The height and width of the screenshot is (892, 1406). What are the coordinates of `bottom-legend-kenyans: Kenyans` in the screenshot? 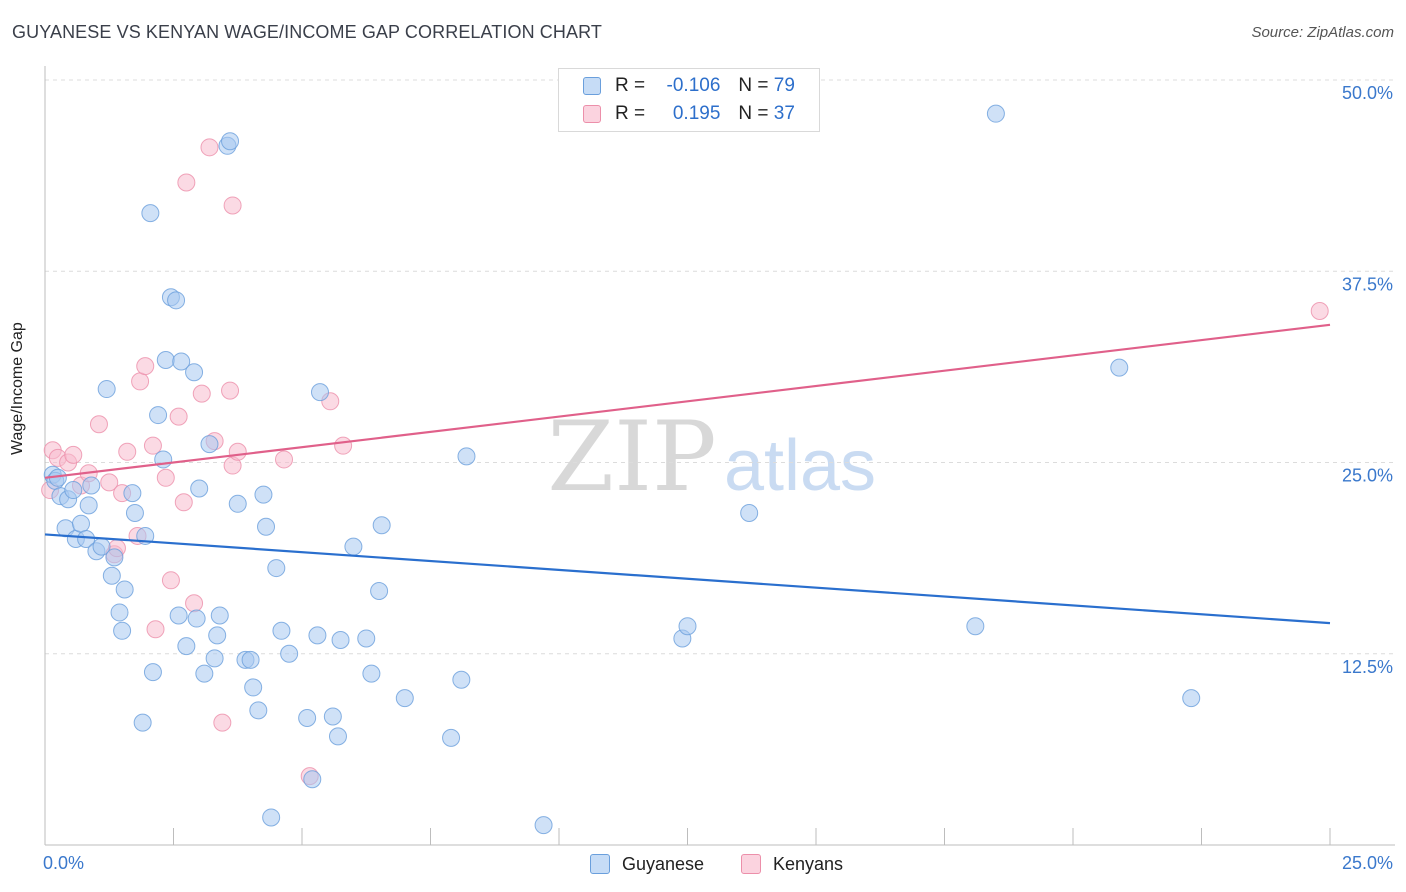 It's located at (792, 864).